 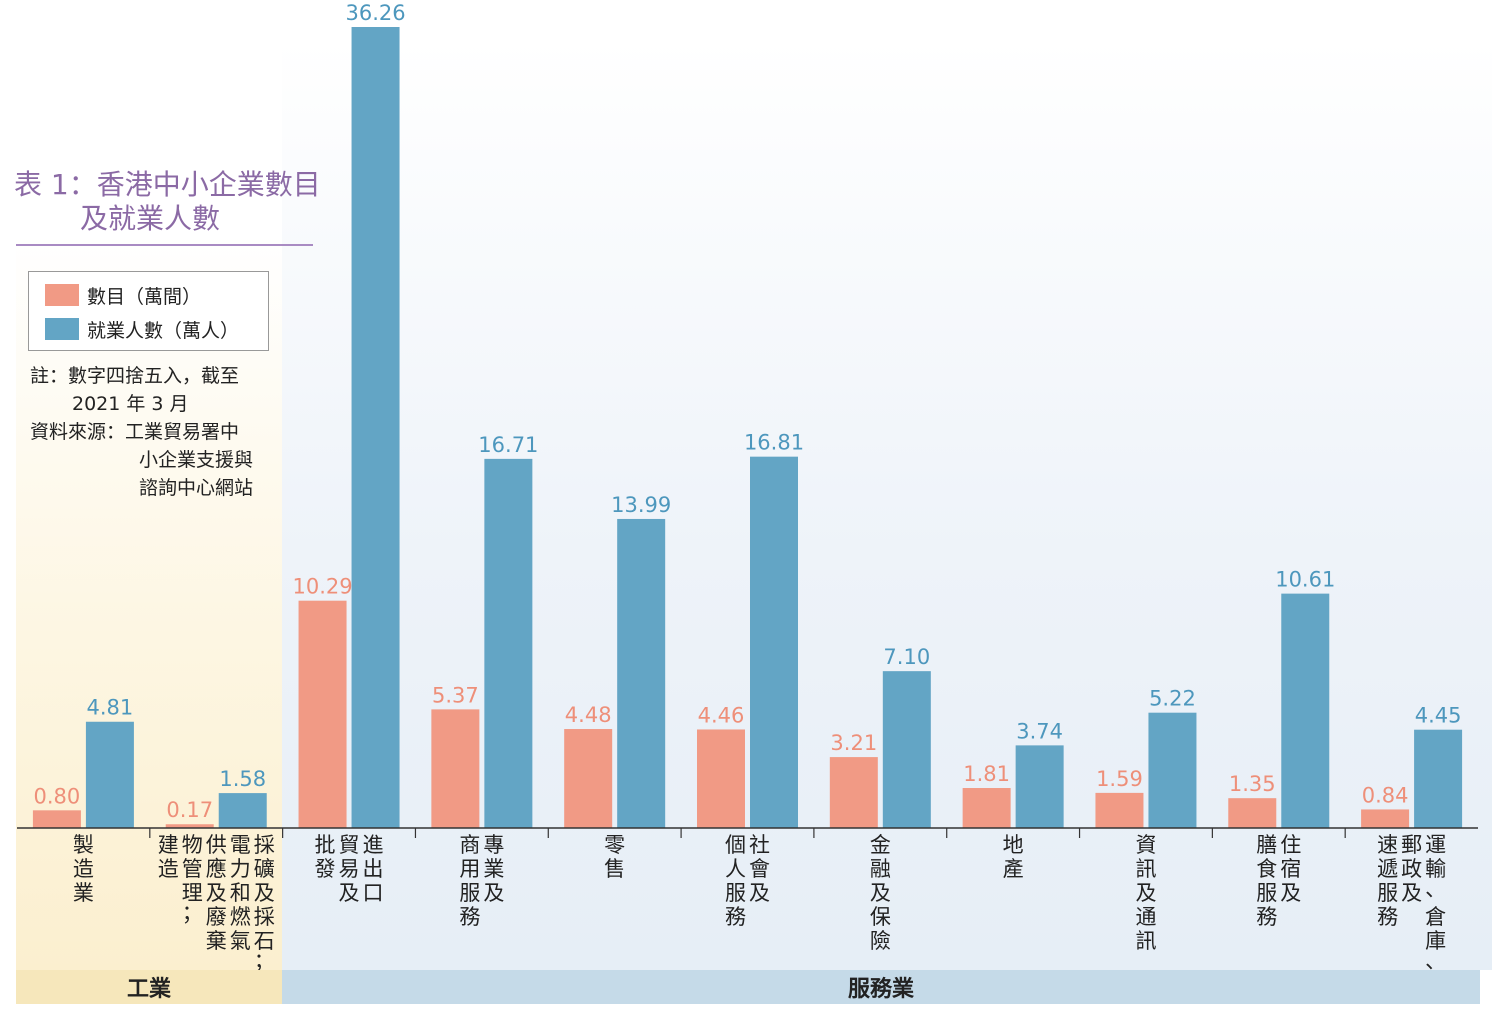 I want to click on category-char: 會, so click(x=759, y=869).